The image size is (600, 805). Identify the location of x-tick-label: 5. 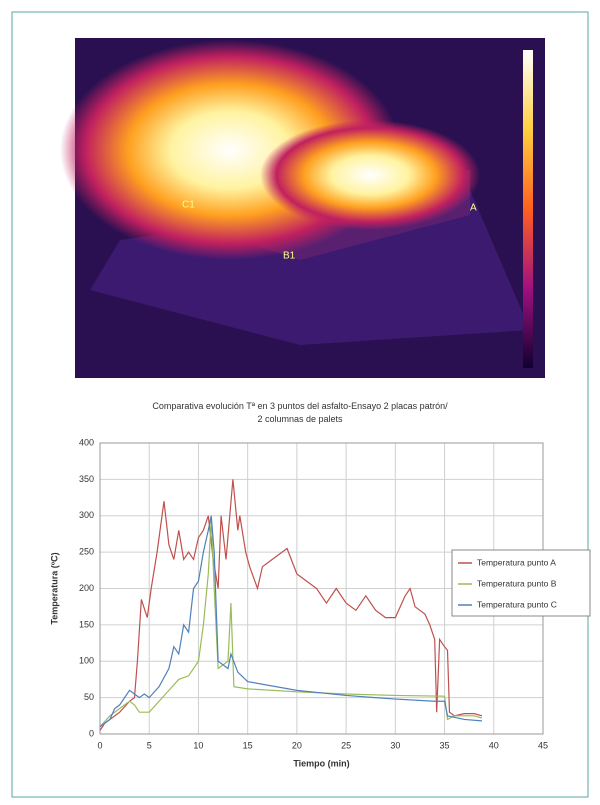
(149, 745).